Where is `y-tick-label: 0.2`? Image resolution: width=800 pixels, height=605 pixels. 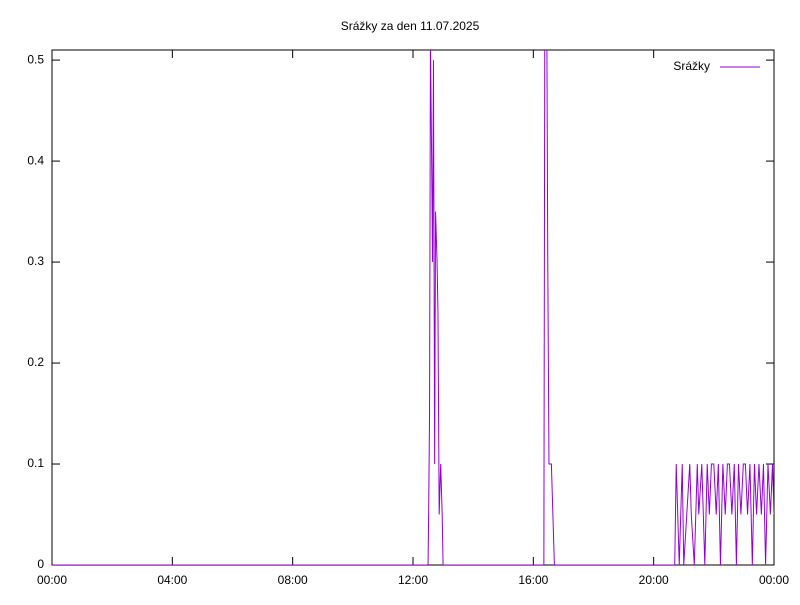
y-tick-label: 0.2 is located at coordinates (35, 362).